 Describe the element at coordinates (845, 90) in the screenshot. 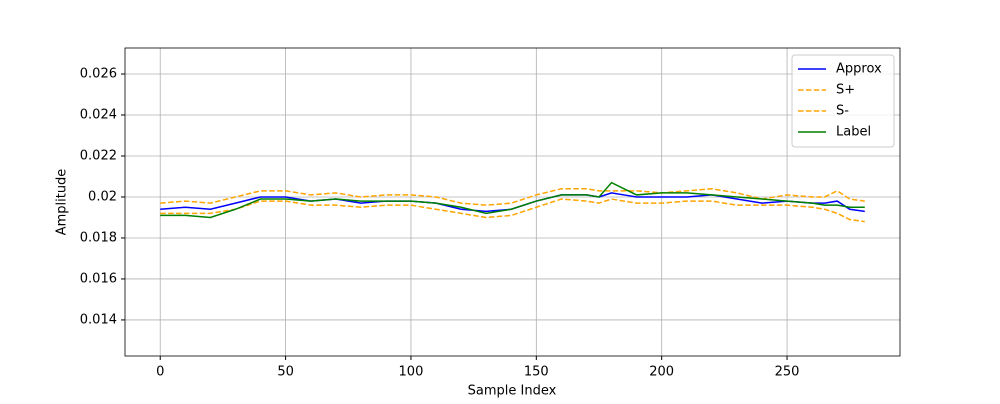

I see `legend-label: S+` at that location.